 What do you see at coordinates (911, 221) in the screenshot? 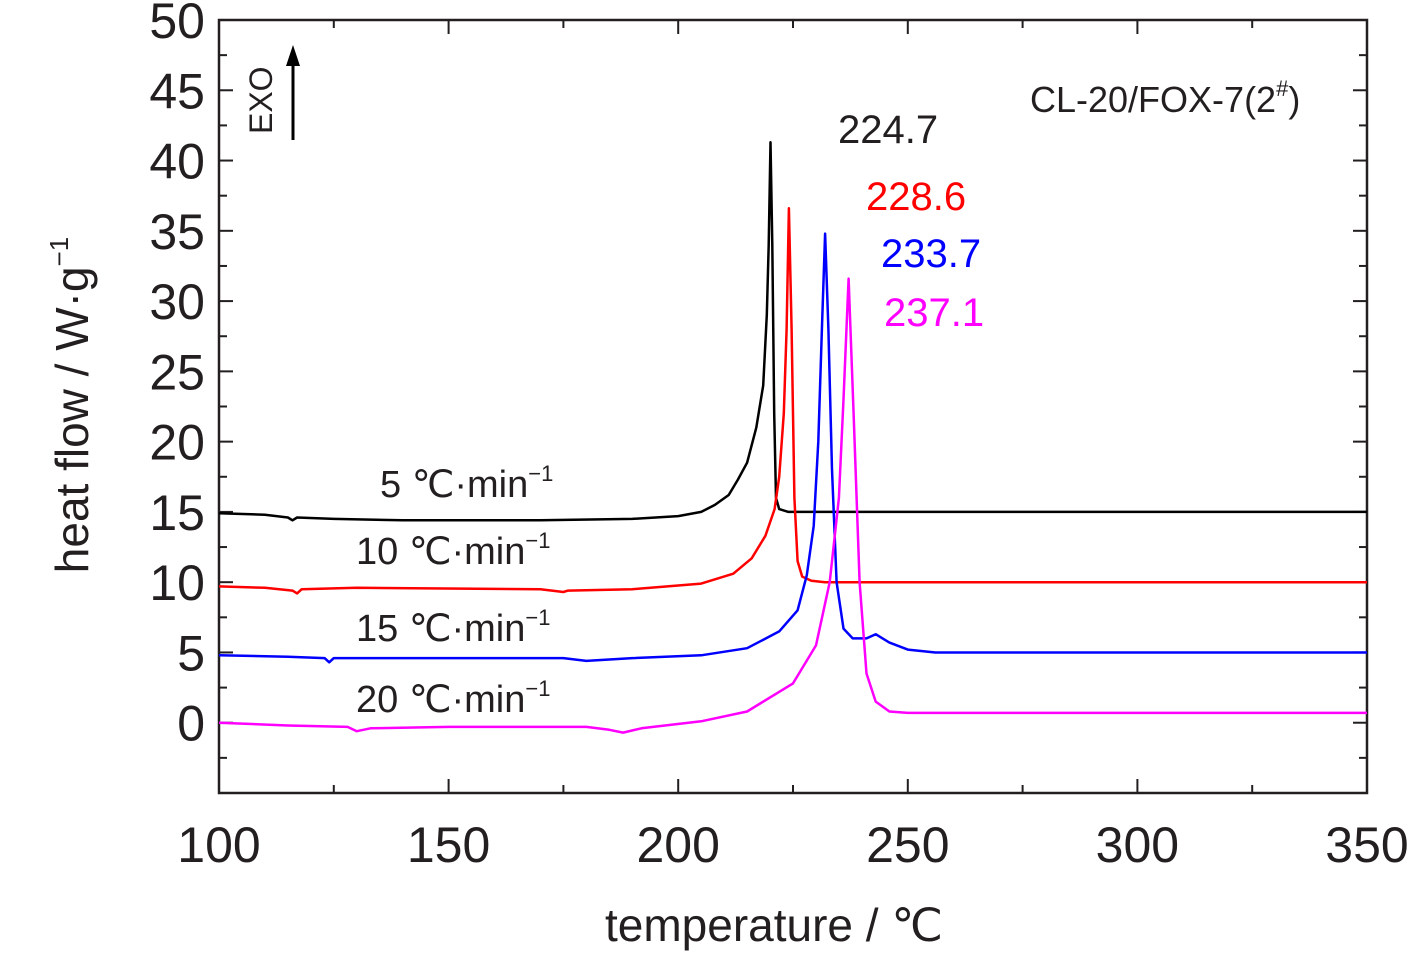
I see `peak-labels: 224.7 228.6 233.7 237.1` at bounding box center [911, 221].